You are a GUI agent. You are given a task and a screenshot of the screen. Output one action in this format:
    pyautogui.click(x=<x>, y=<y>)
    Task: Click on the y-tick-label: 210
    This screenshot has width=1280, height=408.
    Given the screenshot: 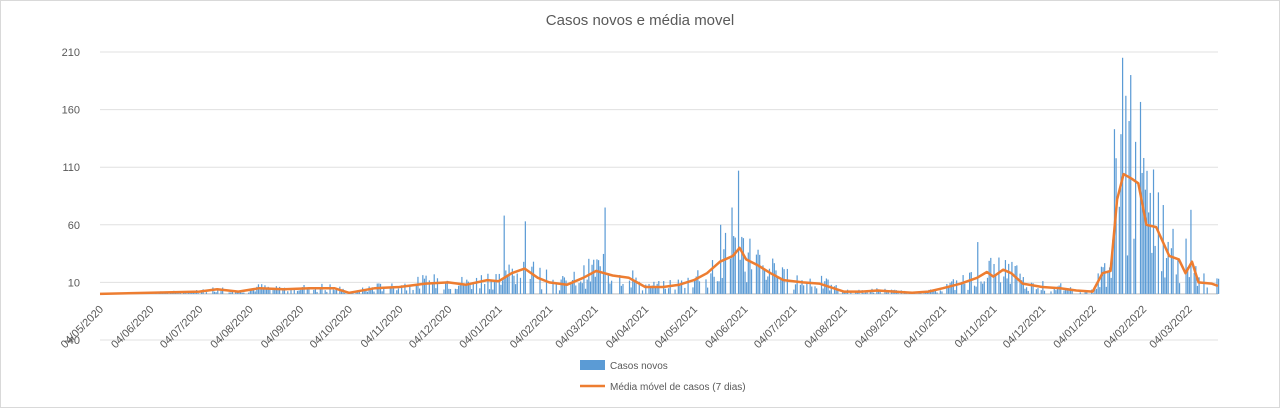 What is the action you would take?
    pyautogui.click(x=71, y=53)
    